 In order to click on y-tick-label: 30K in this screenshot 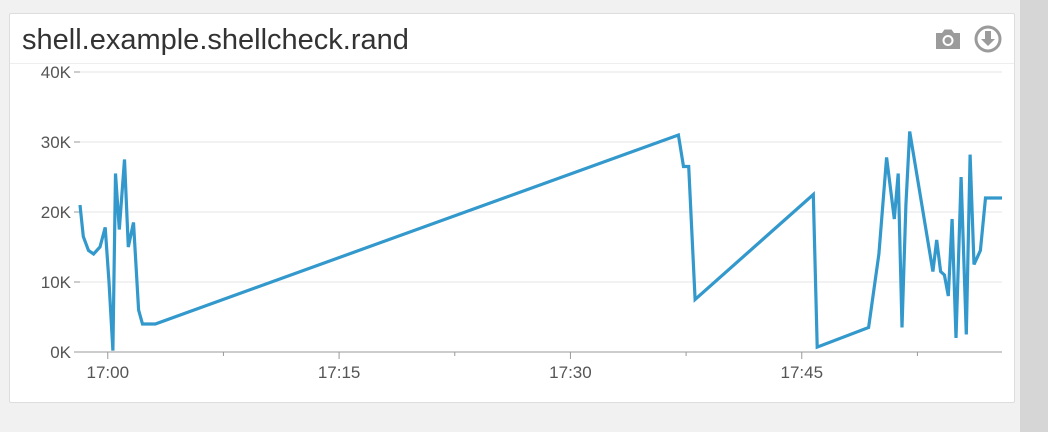, I will do `click(56, 142)`.